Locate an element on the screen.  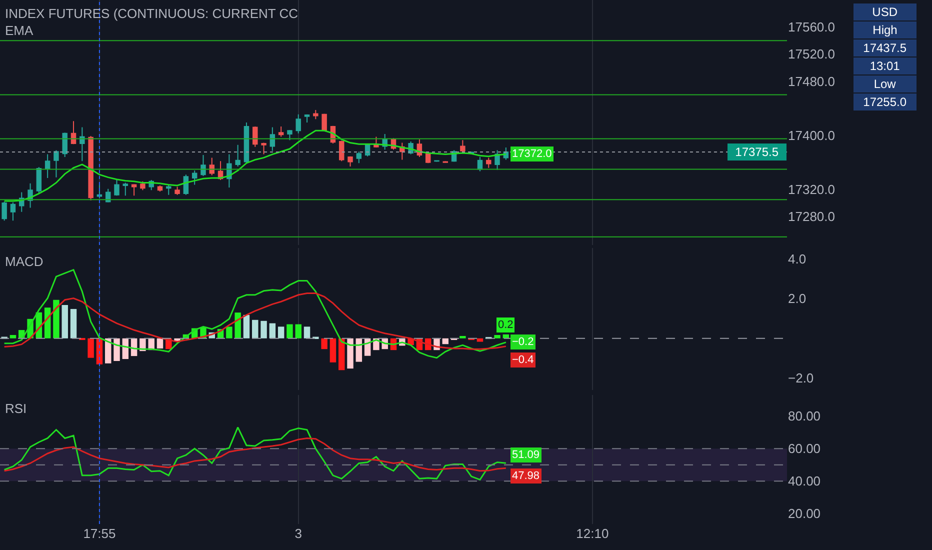
y-tick-label: 17480.0 is located at coordinates (811, 81).